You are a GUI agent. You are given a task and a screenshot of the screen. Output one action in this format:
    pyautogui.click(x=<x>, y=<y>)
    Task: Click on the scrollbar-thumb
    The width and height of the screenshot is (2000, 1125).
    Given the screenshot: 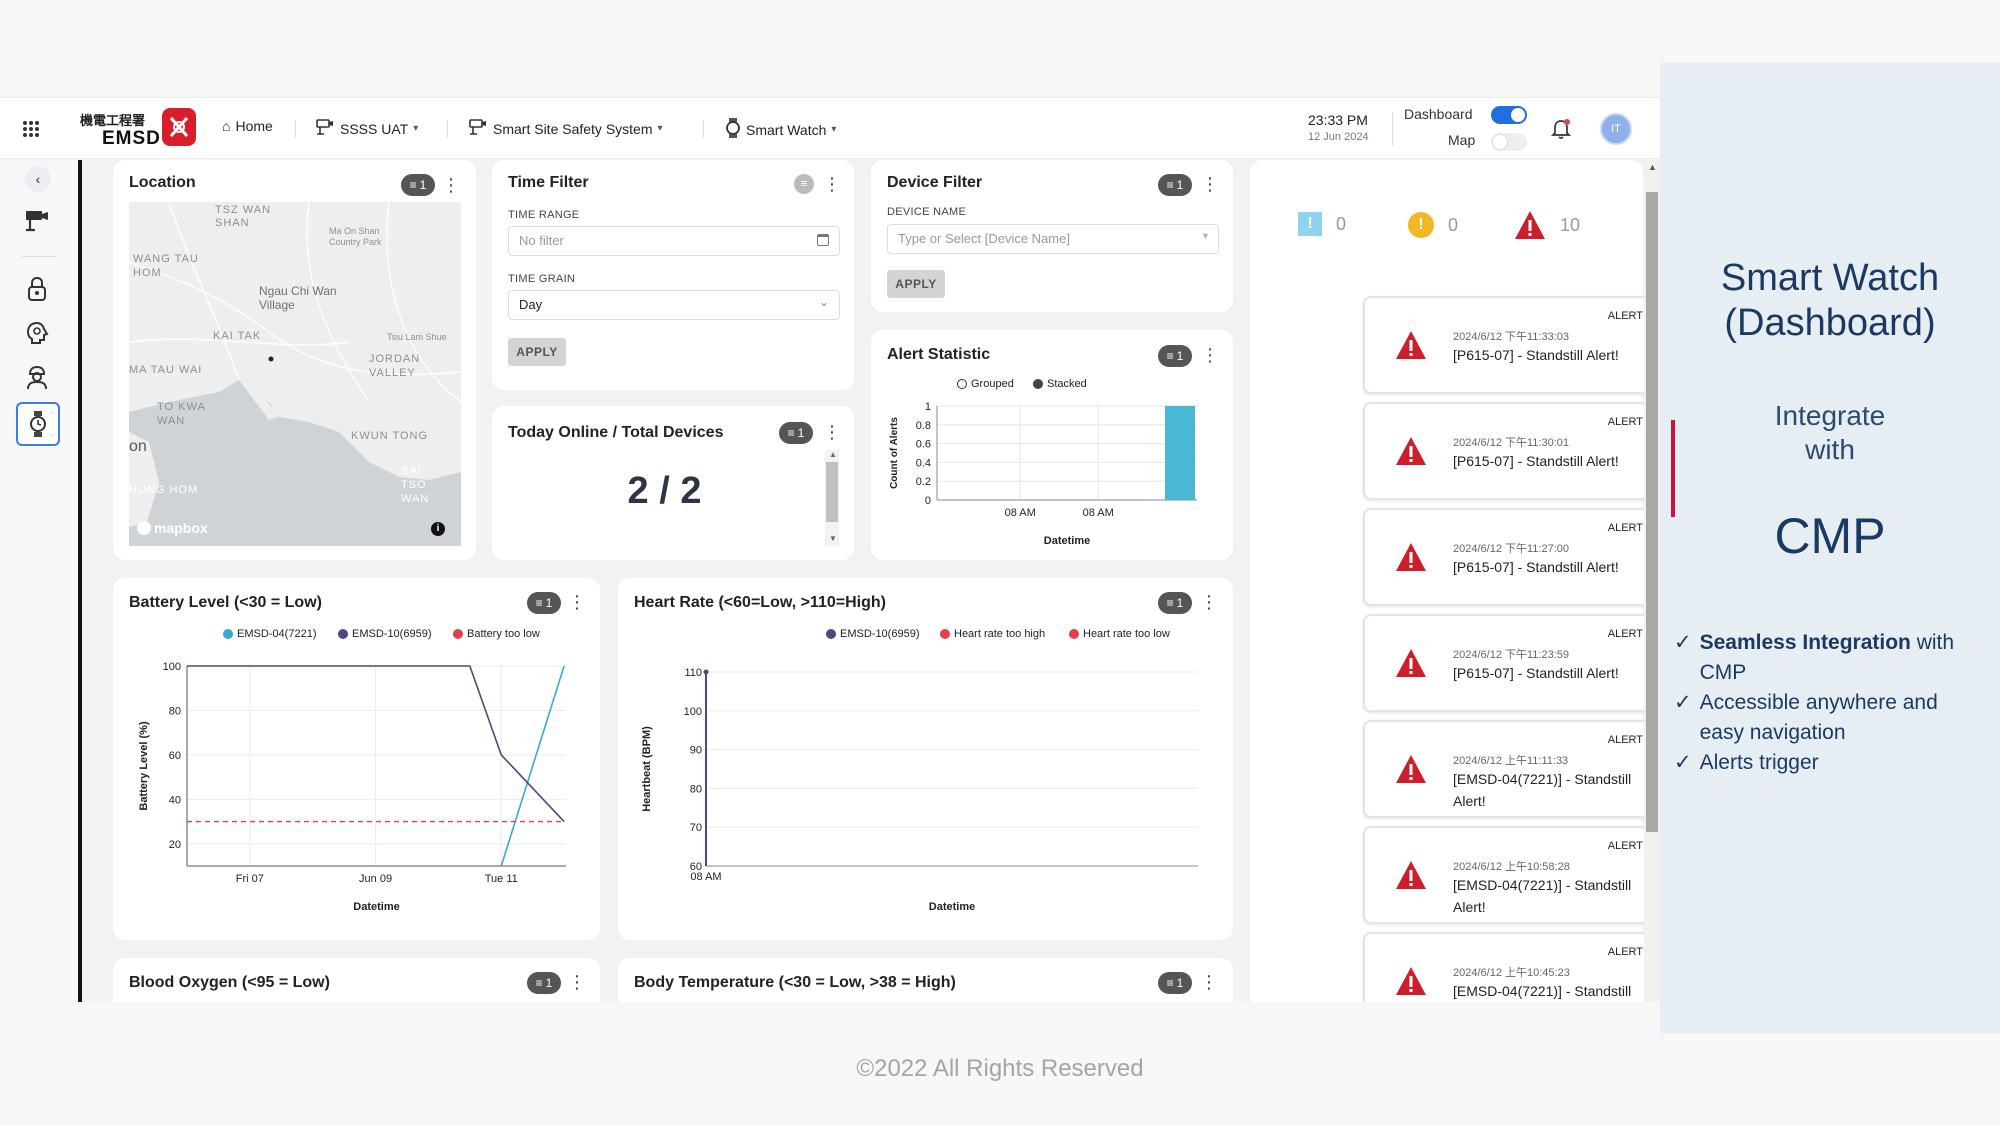 What is the action you would take?
    pyautogui.click(x=832, y=492)
    